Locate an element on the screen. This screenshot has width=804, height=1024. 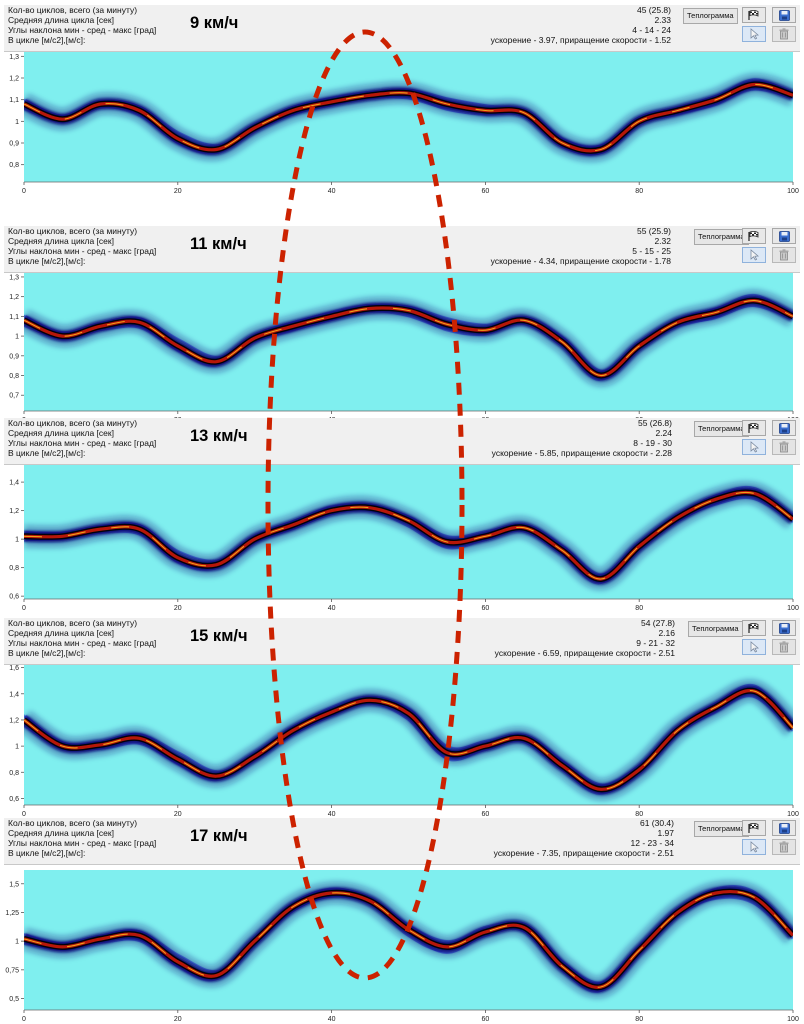
stat-value: 12 - 23 - 34 is located at coordinates (652, 843).